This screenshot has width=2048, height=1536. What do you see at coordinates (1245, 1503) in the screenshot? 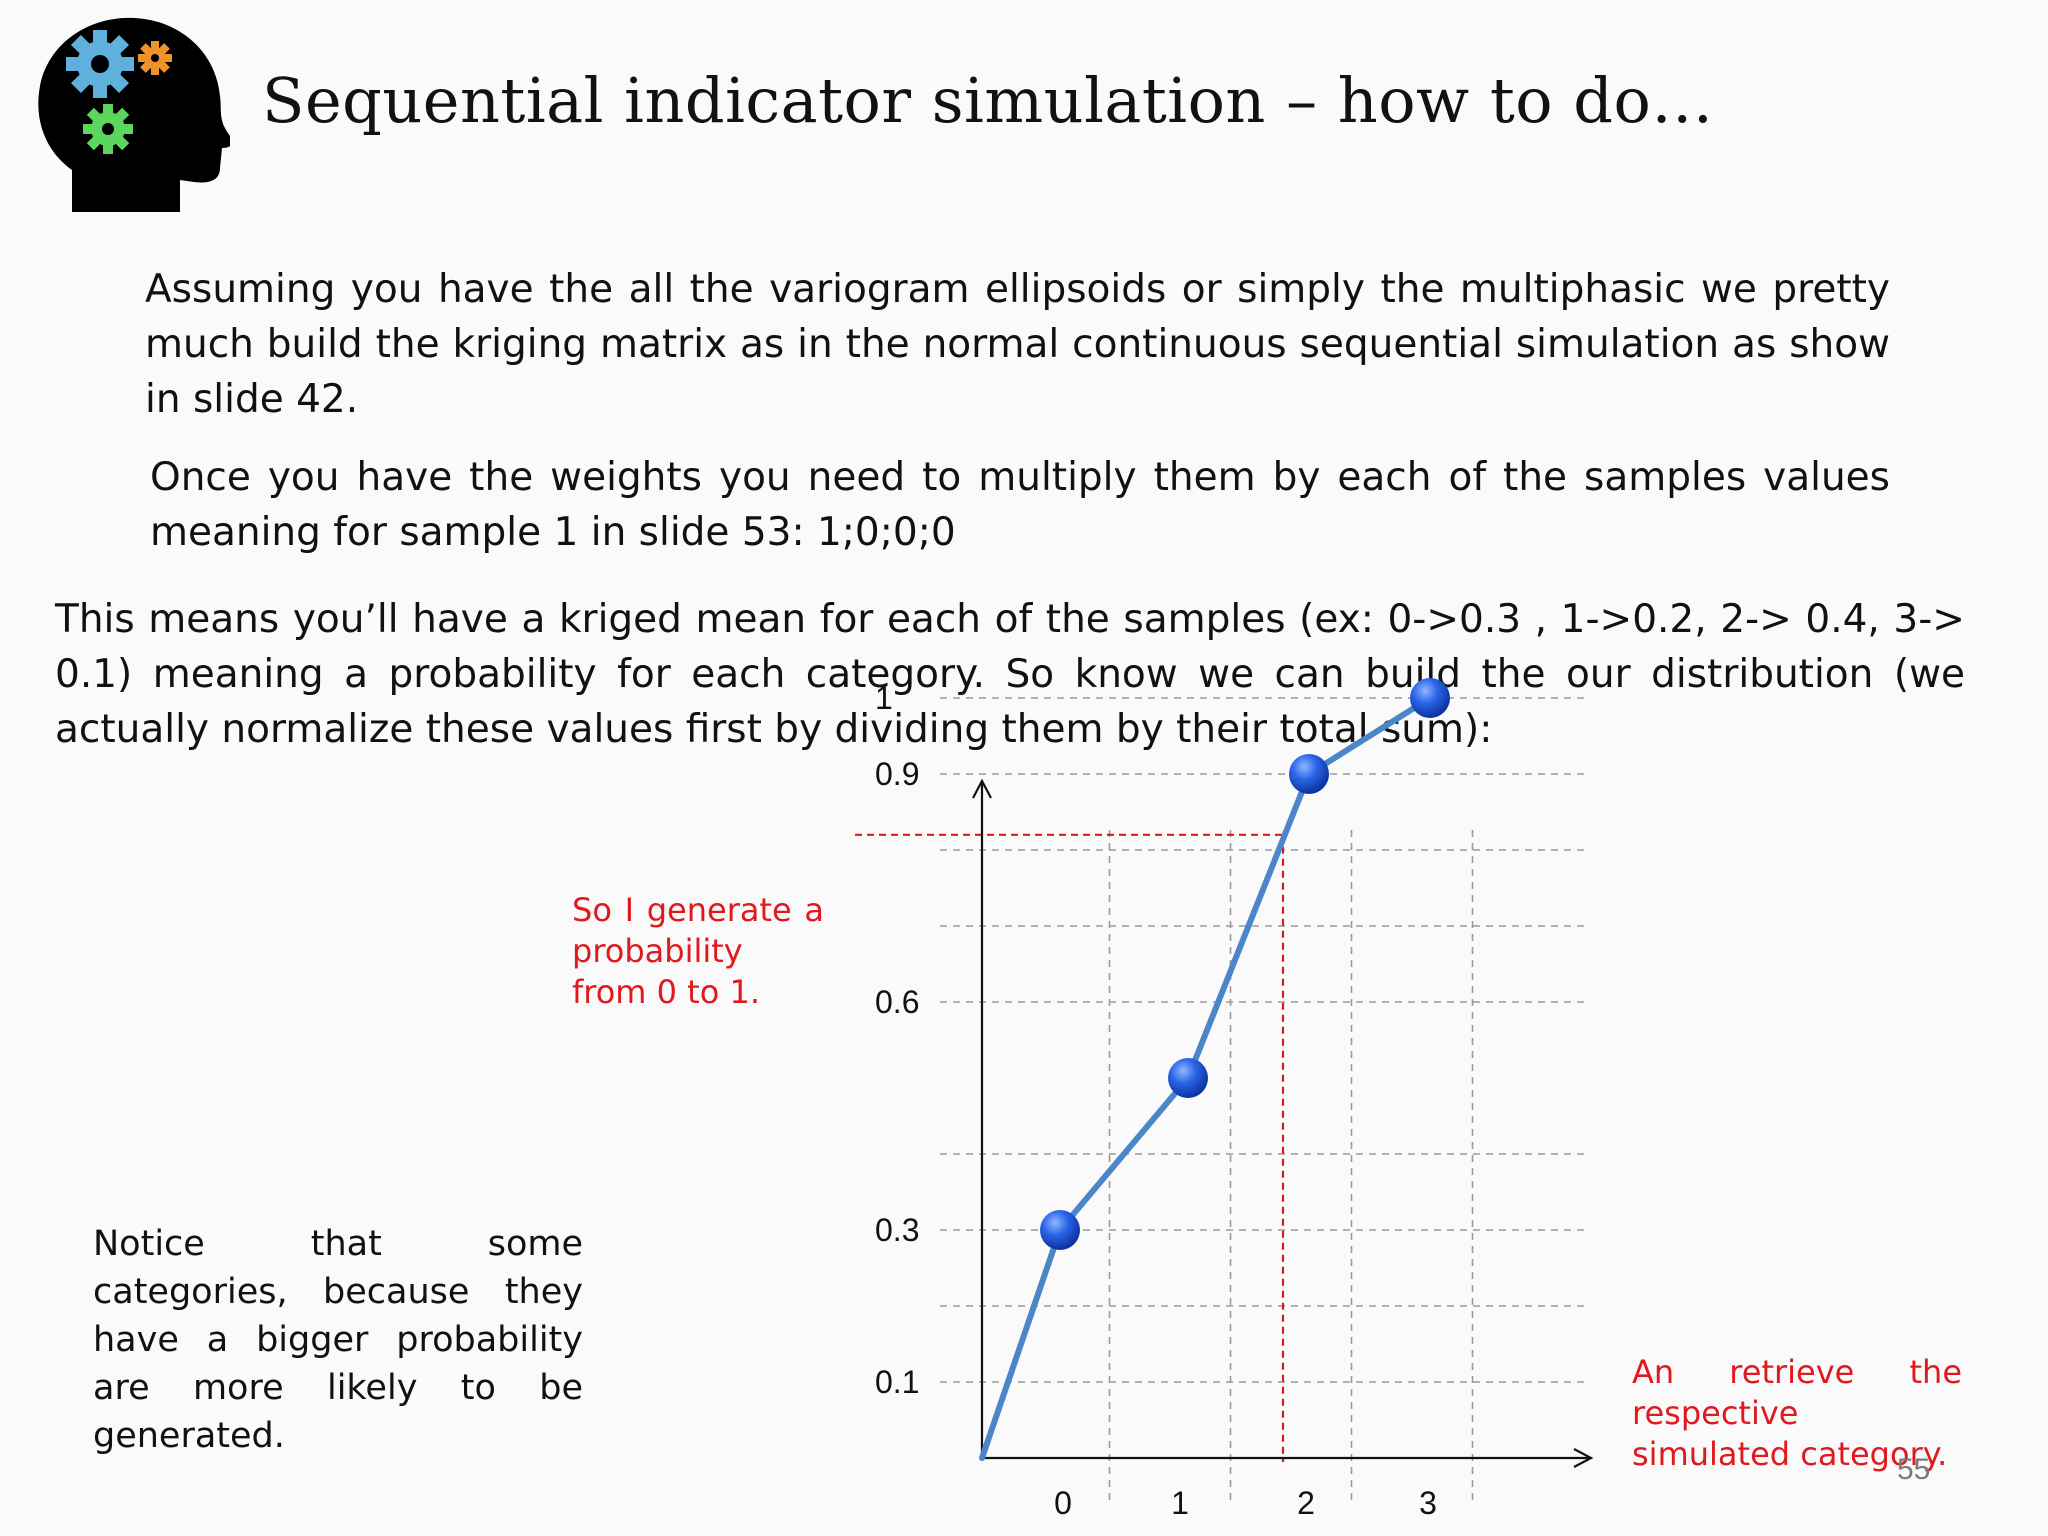
I see `x-tick-labels: 0 1 2 3` at bounding box center [1245, 1503].